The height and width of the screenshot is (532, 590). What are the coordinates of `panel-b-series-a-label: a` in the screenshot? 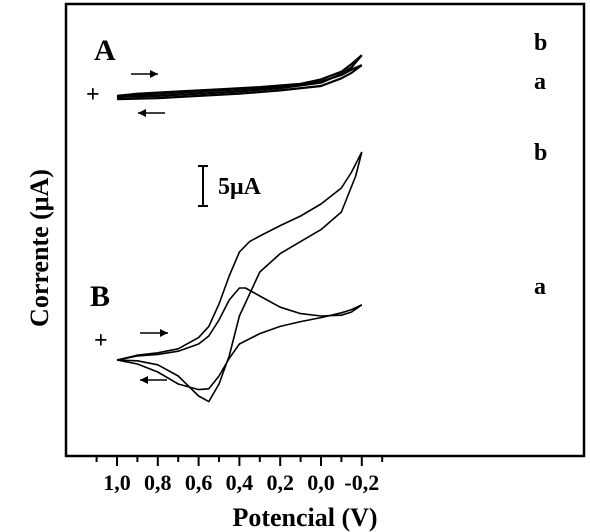 It's located at (540, 287).